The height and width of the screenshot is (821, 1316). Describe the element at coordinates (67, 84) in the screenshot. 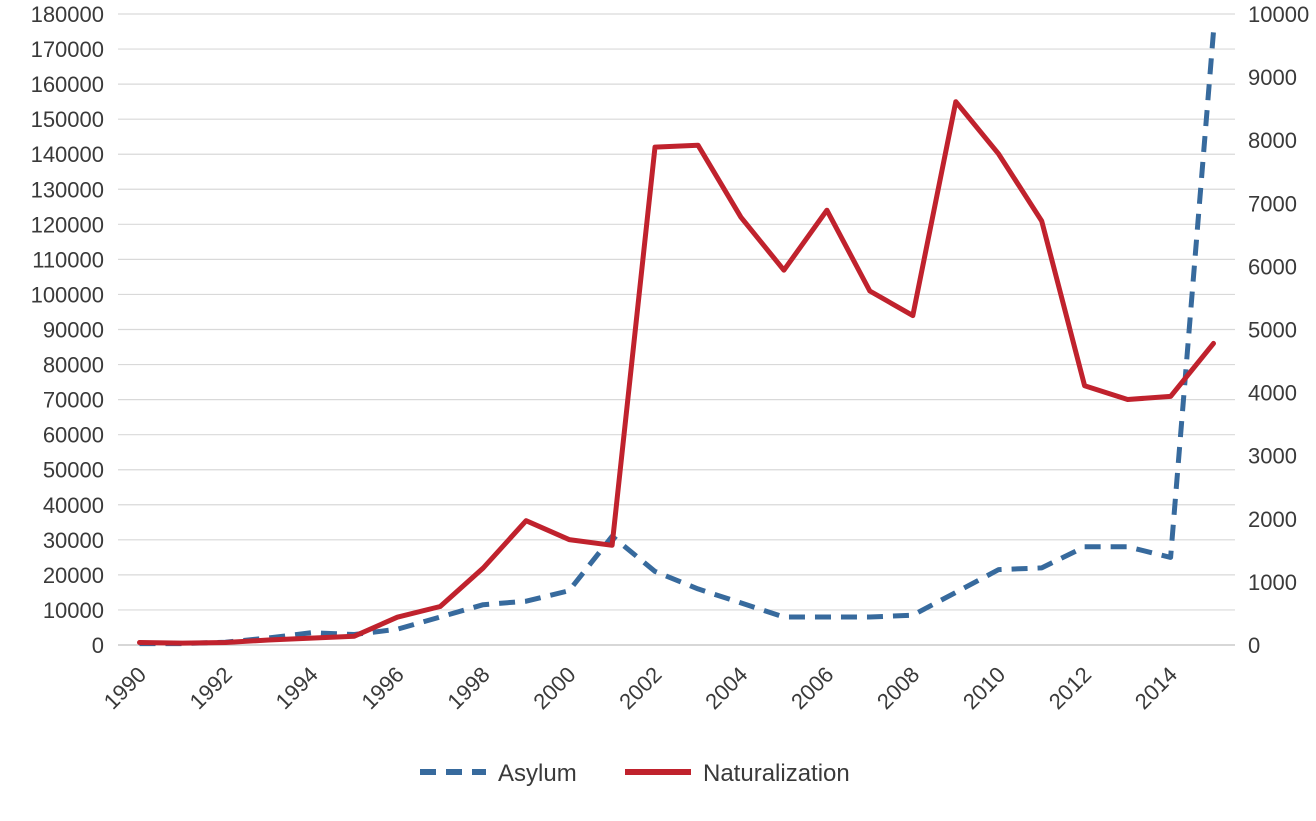

I see `left-axis-tick-label: 160000` at that location.